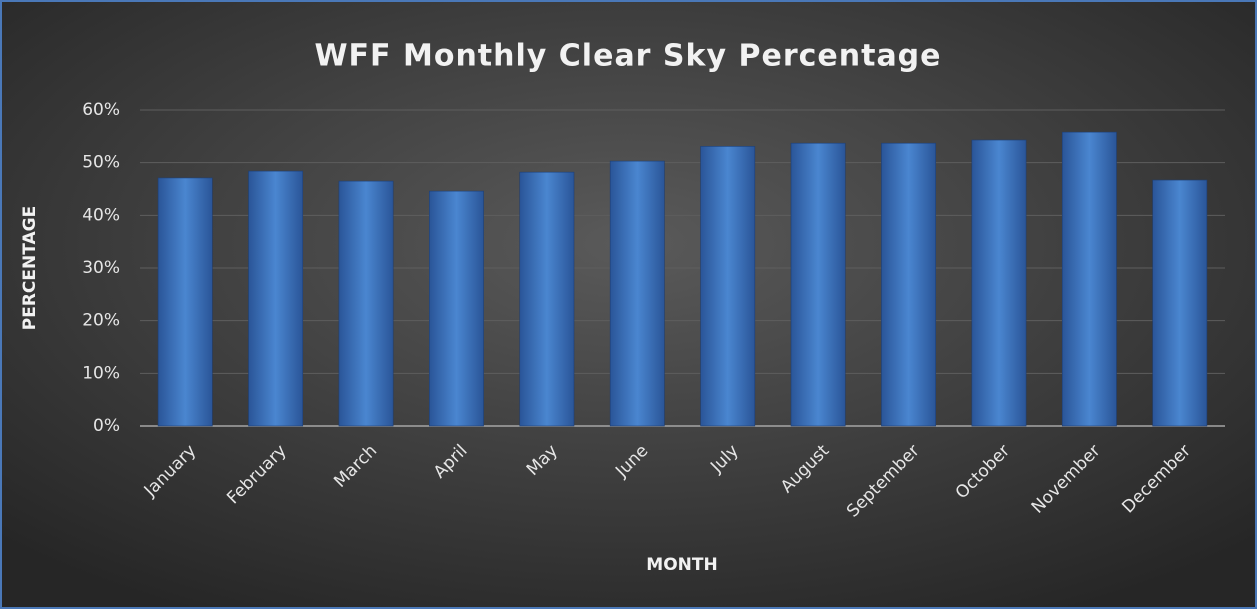 The height and width of the screenshot is (609, 1257). Describe the element at coordinates (106, 426) in the screenshot. I see `y-tick-label: 0%` at that location.